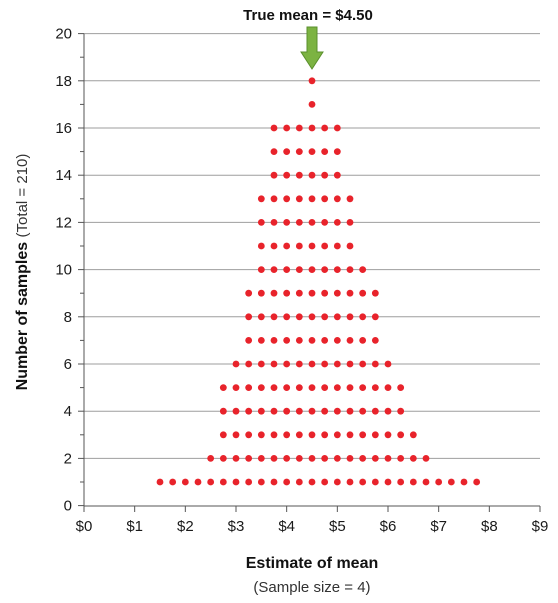  I want to click on x-tick-label: $7, so click(438, 526).